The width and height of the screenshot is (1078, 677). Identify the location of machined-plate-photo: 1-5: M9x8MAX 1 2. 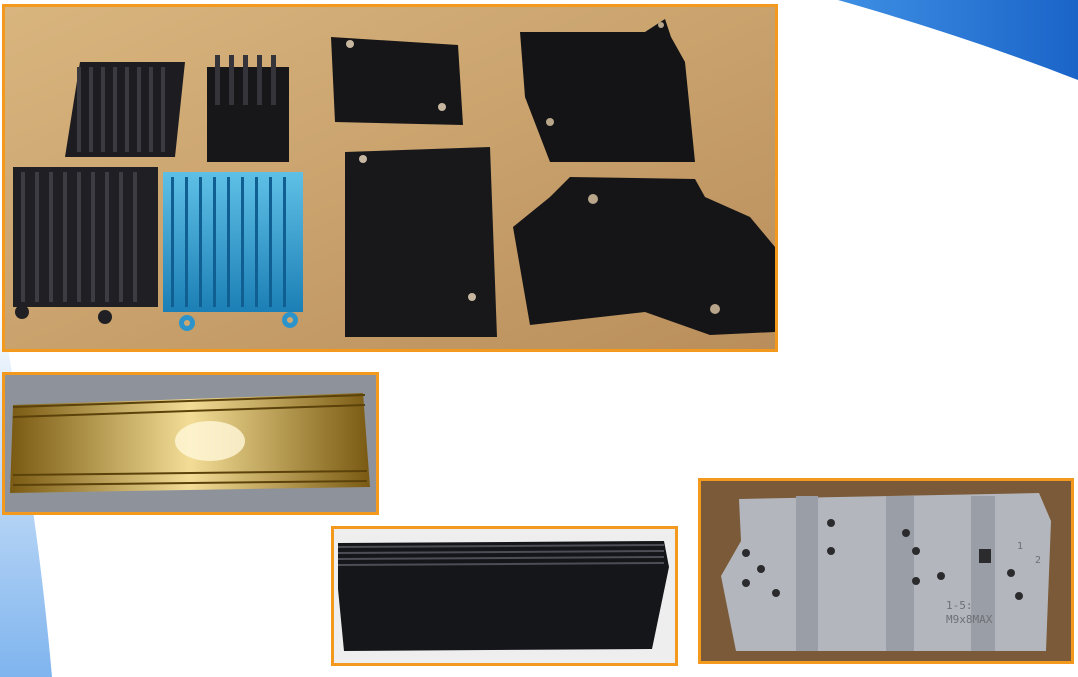
(886, 571).